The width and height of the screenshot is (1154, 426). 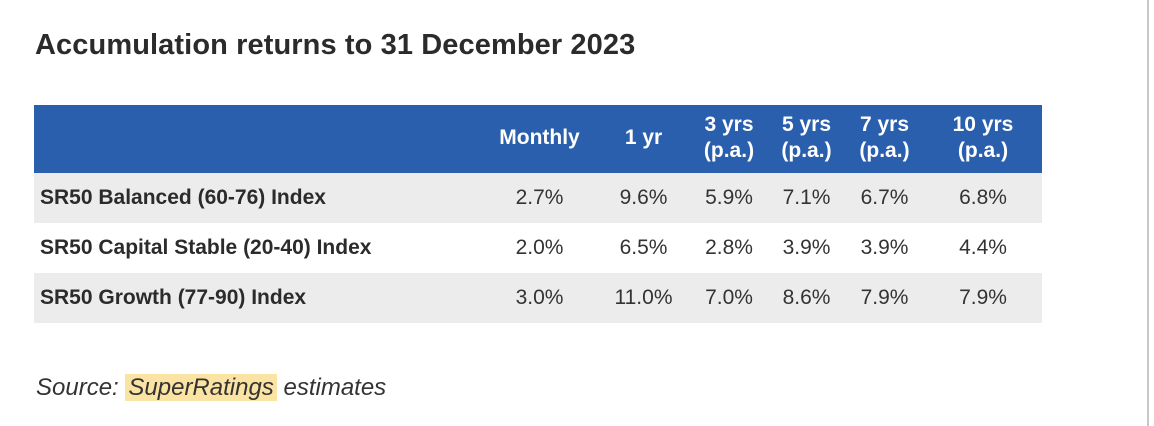 What do you see at coordinates (983, 197) in the screenshot?
I see `10yrs-value: 6.8%` at bounding box center [983, 197].